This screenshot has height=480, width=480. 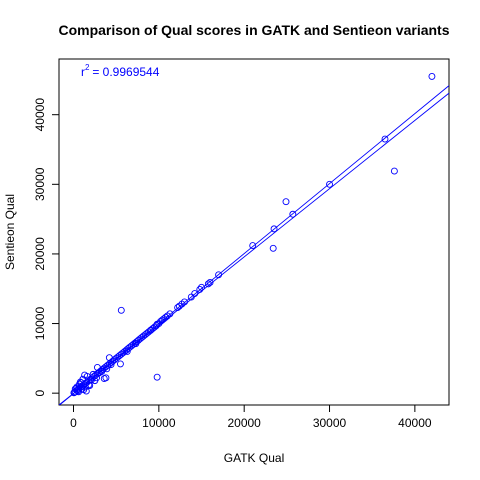 I want to click on r-symbol: r, so click(x=83, y=72).